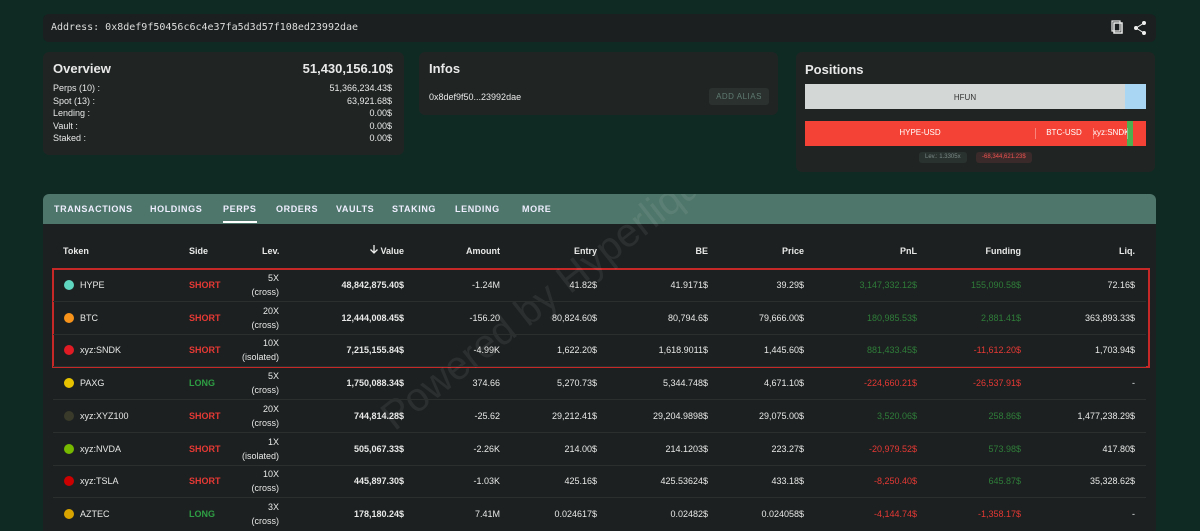 The image size is (1200, 531). Describe the element at coordinates (783, 383) in the screenshot. I see `cell-price: 4,671.10$` at that location.